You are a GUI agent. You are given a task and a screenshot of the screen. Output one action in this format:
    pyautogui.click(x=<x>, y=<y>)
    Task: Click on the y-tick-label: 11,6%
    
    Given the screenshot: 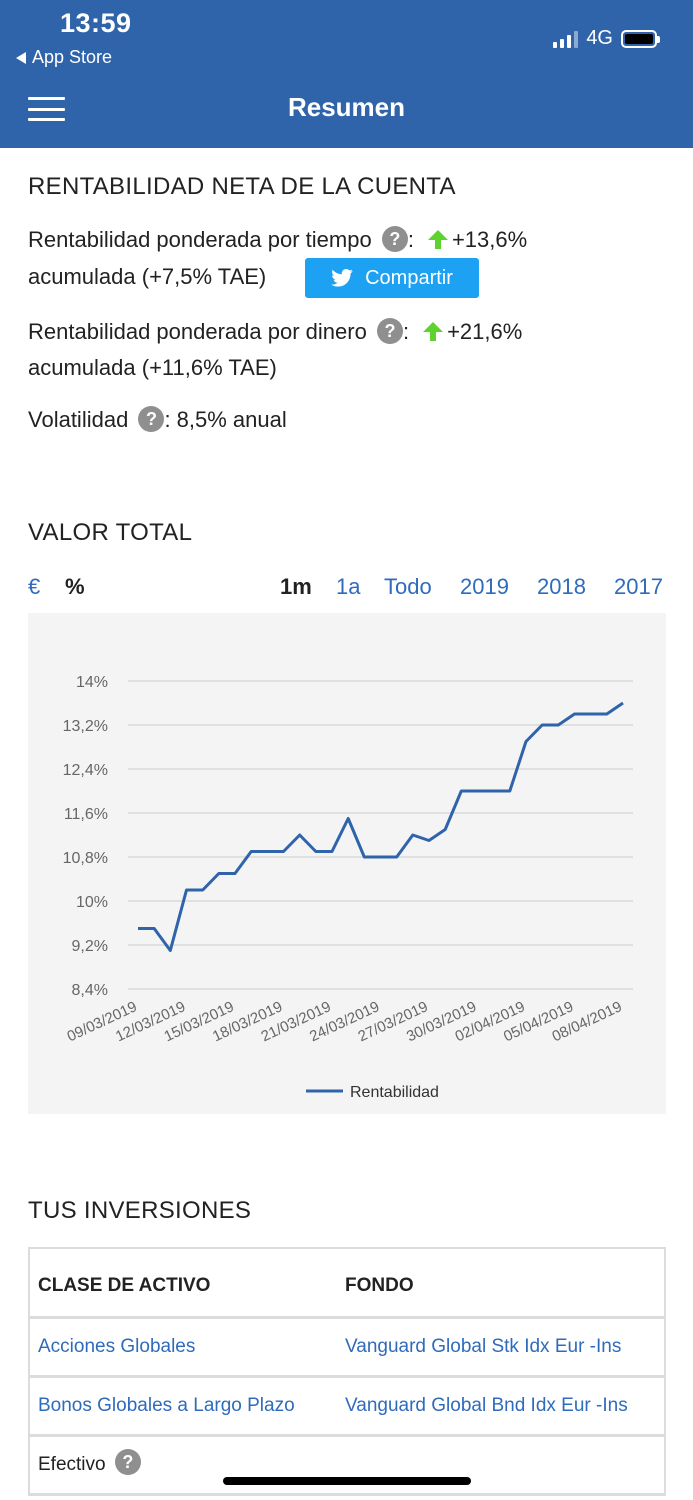 What is the action you would take?
    pyautogui.click(x=86, y=814)
    